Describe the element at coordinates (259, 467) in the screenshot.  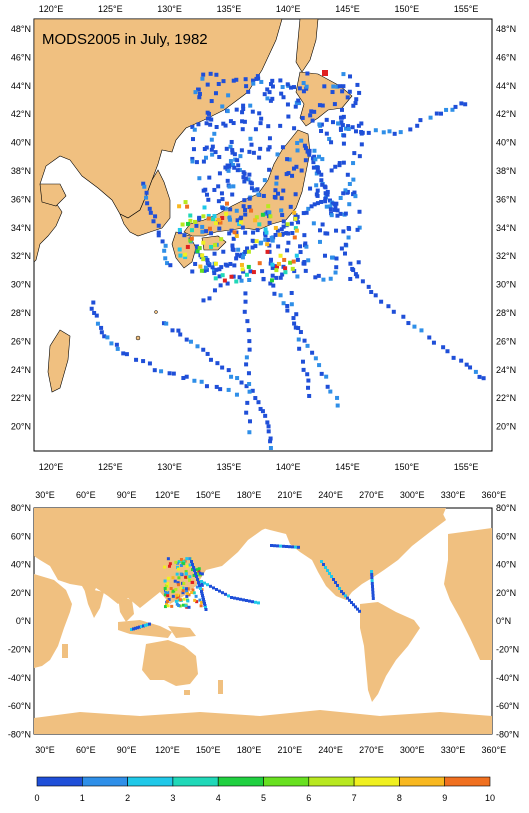
I see `regional-x-ticks-bottom: 120°E 125°E 130°E 135°E 140°E 145°E 150°E 155°E` at that location.